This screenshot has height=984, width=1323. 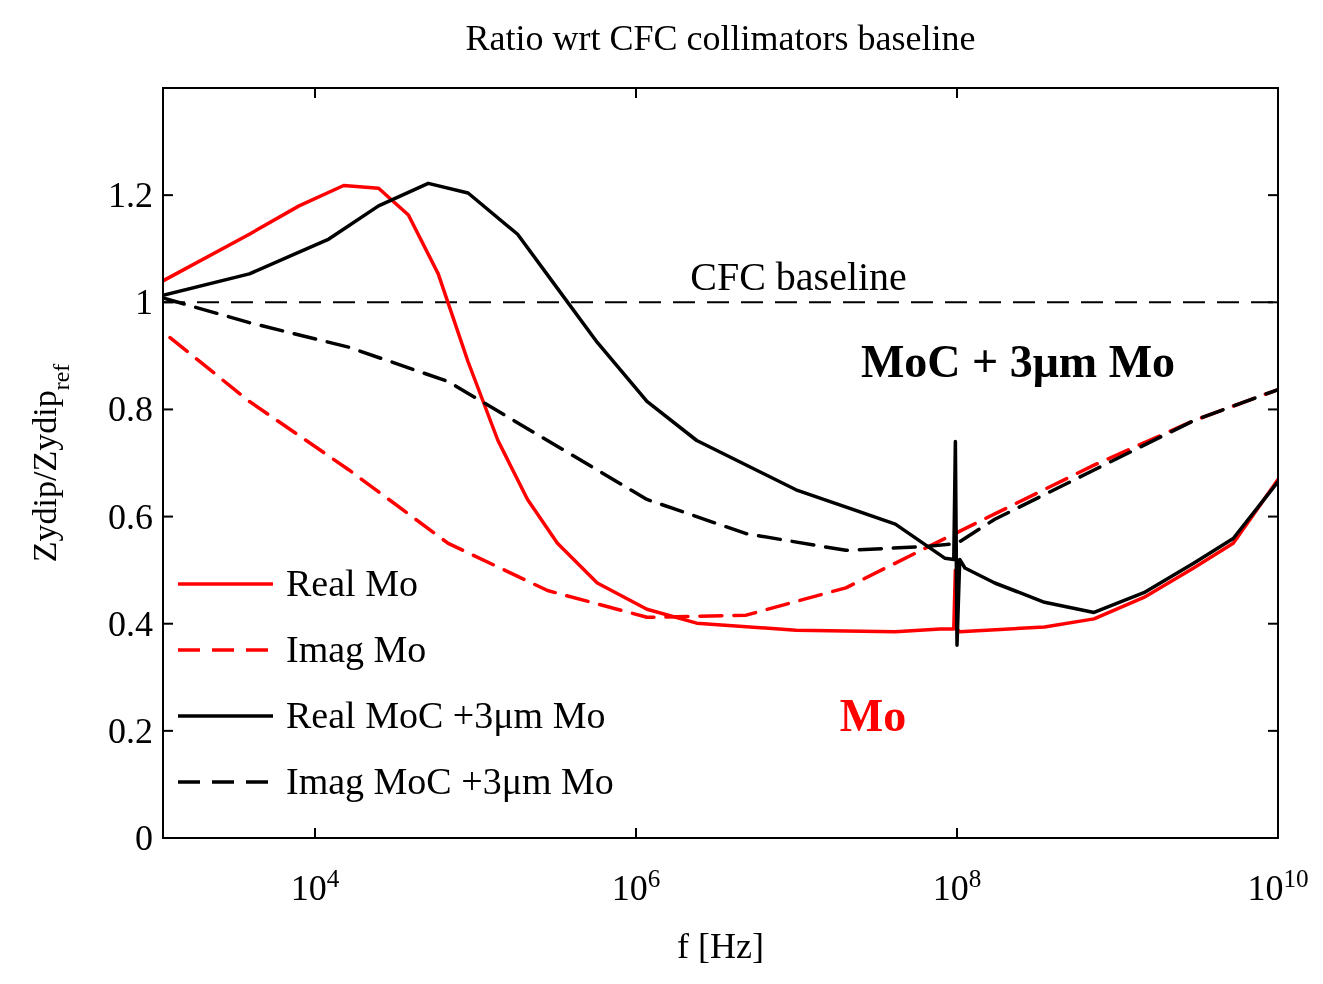 I want to click on y-tick-label: 0.2, so click(x=130, y=730).